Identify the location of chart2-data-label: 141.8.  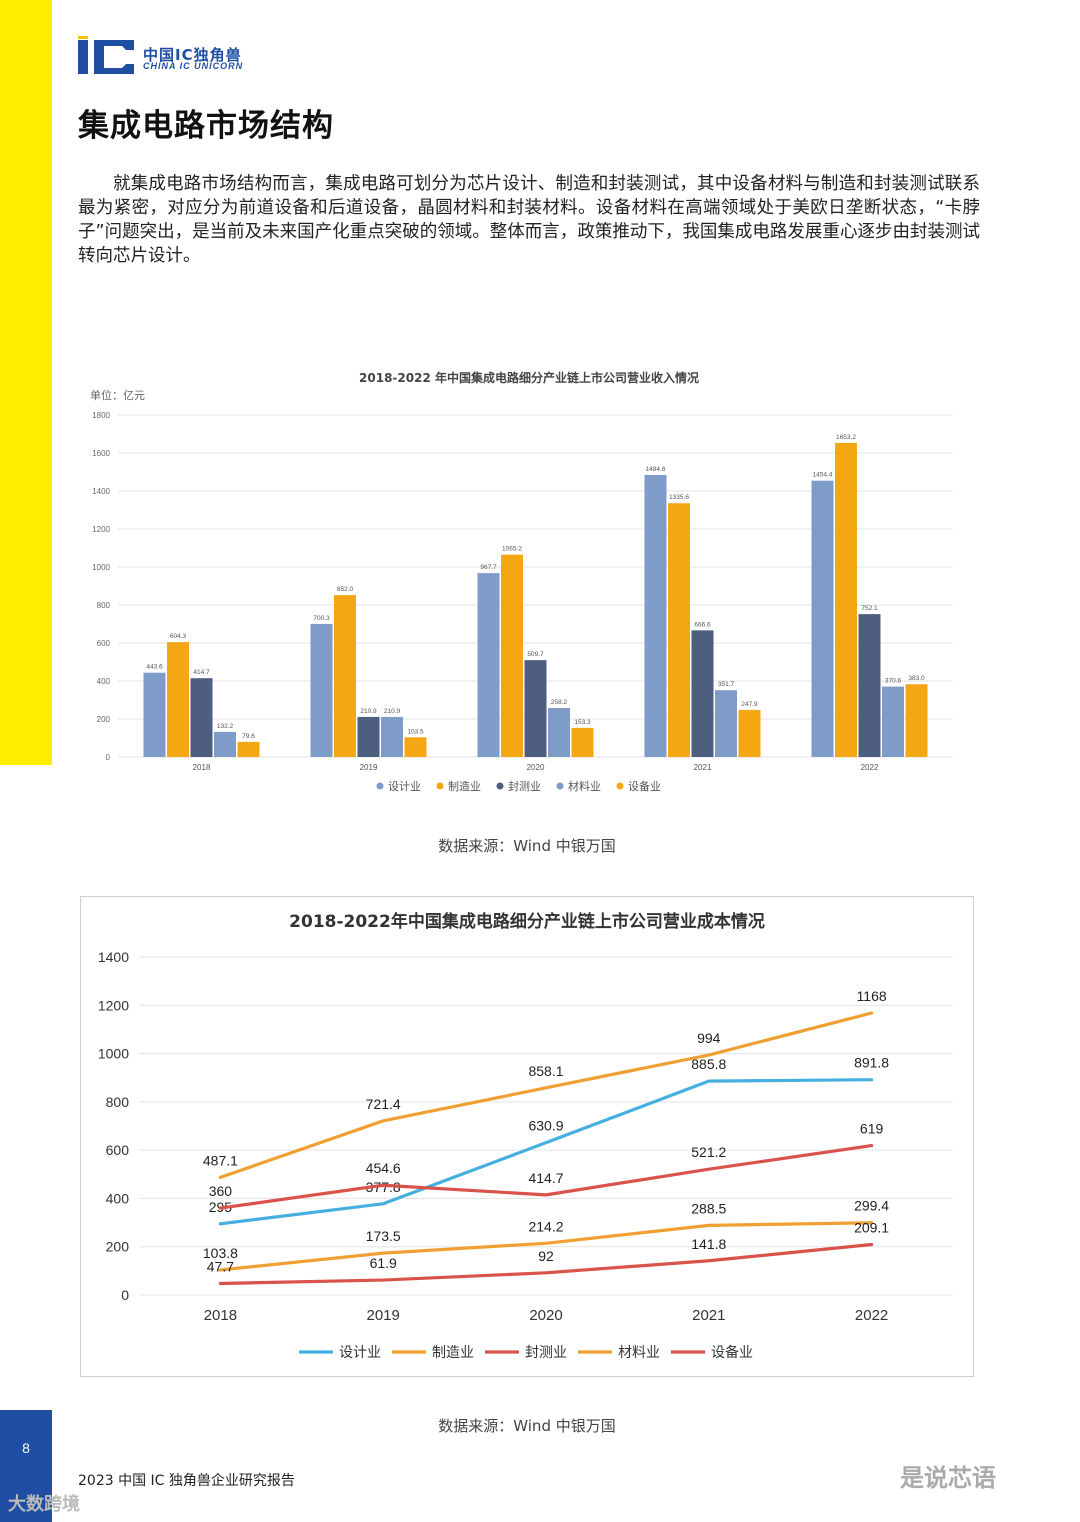
(708, 1244).